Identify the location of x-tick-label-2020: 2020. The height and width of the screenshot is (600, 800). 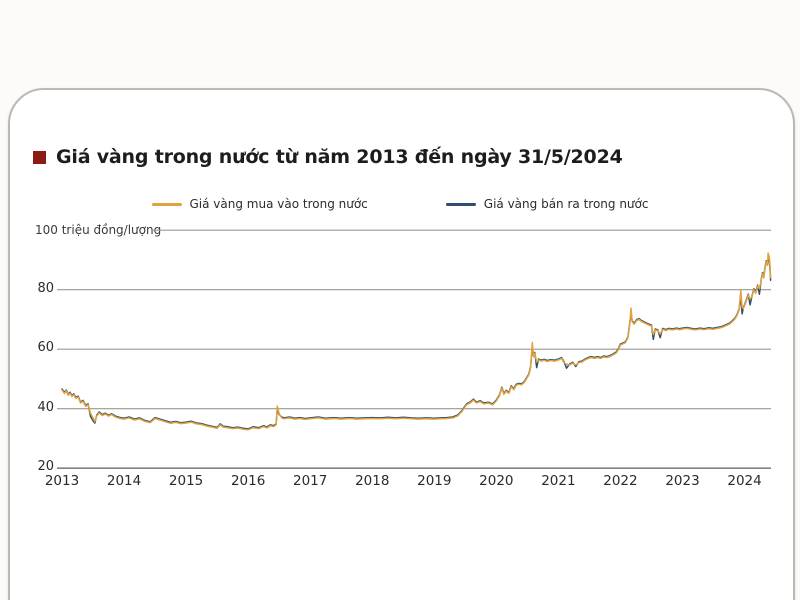
(496, 481).